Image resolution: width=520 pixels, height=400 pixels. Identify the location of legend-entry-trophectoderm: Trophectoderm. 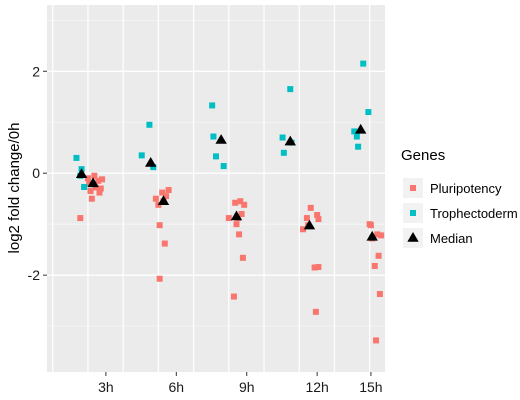
(460, 213).